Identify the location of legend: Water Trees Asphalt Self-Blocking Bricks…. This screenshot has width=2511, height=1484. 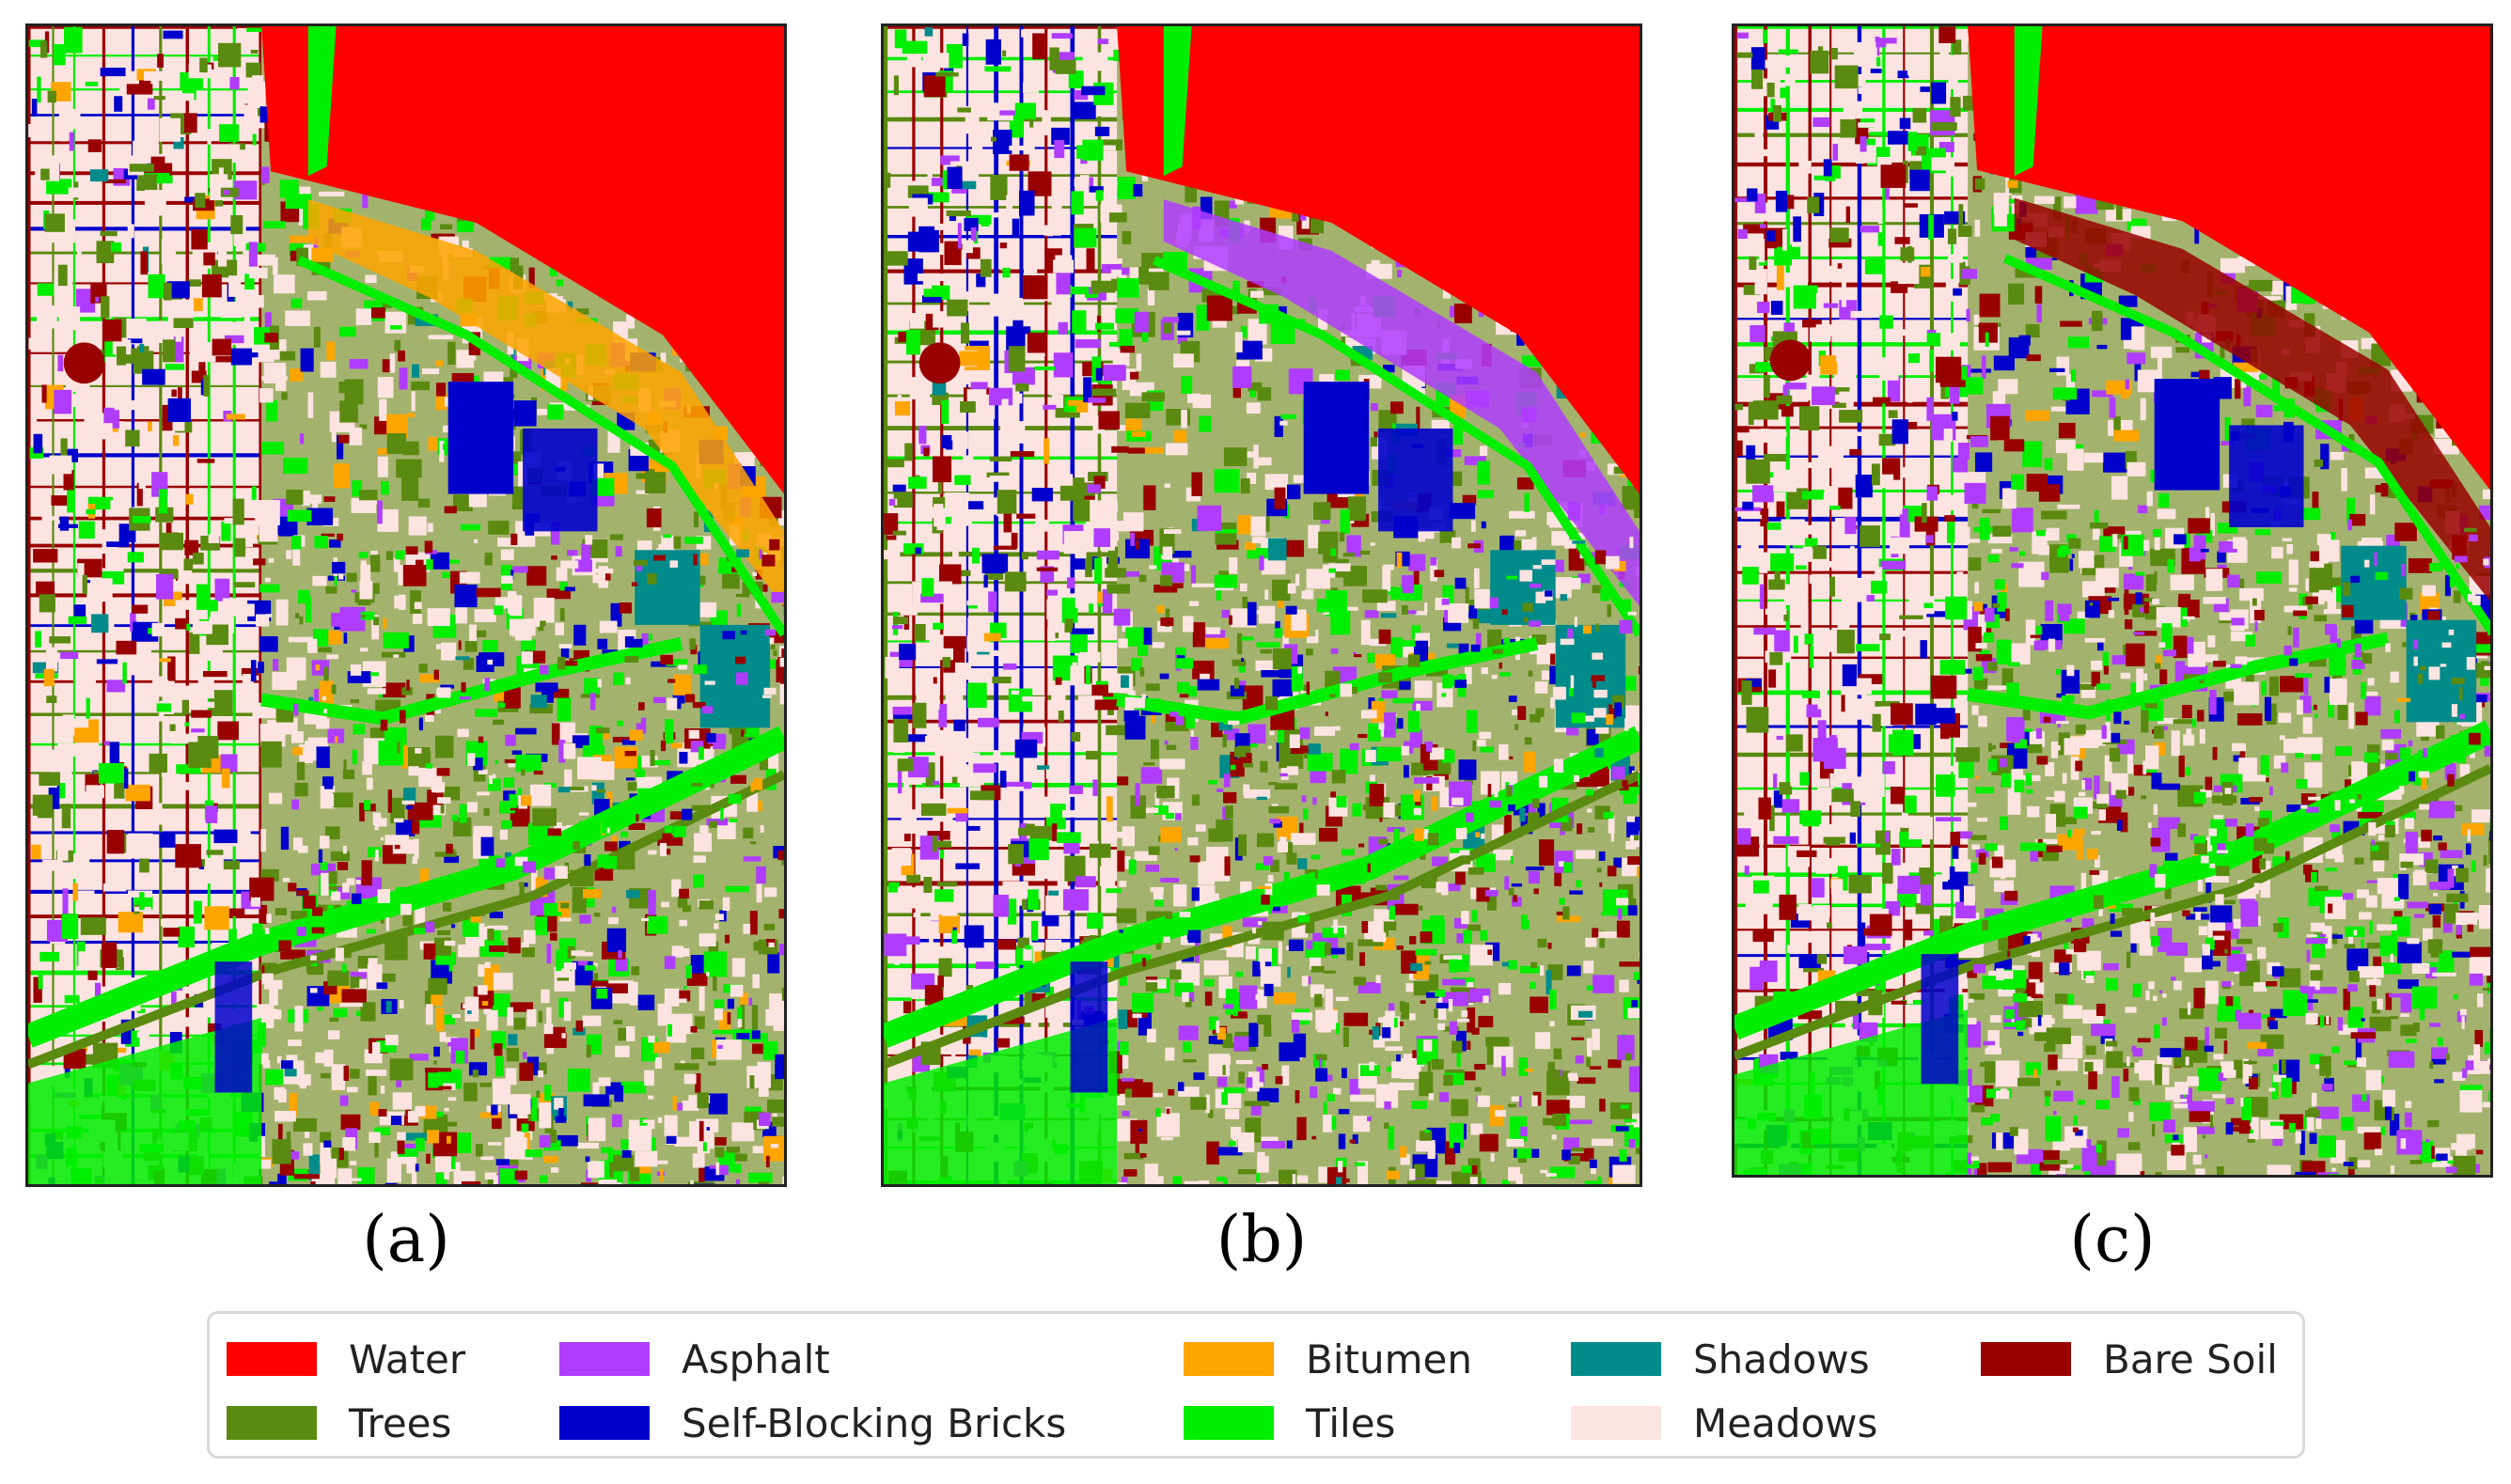
(1256, 1385).